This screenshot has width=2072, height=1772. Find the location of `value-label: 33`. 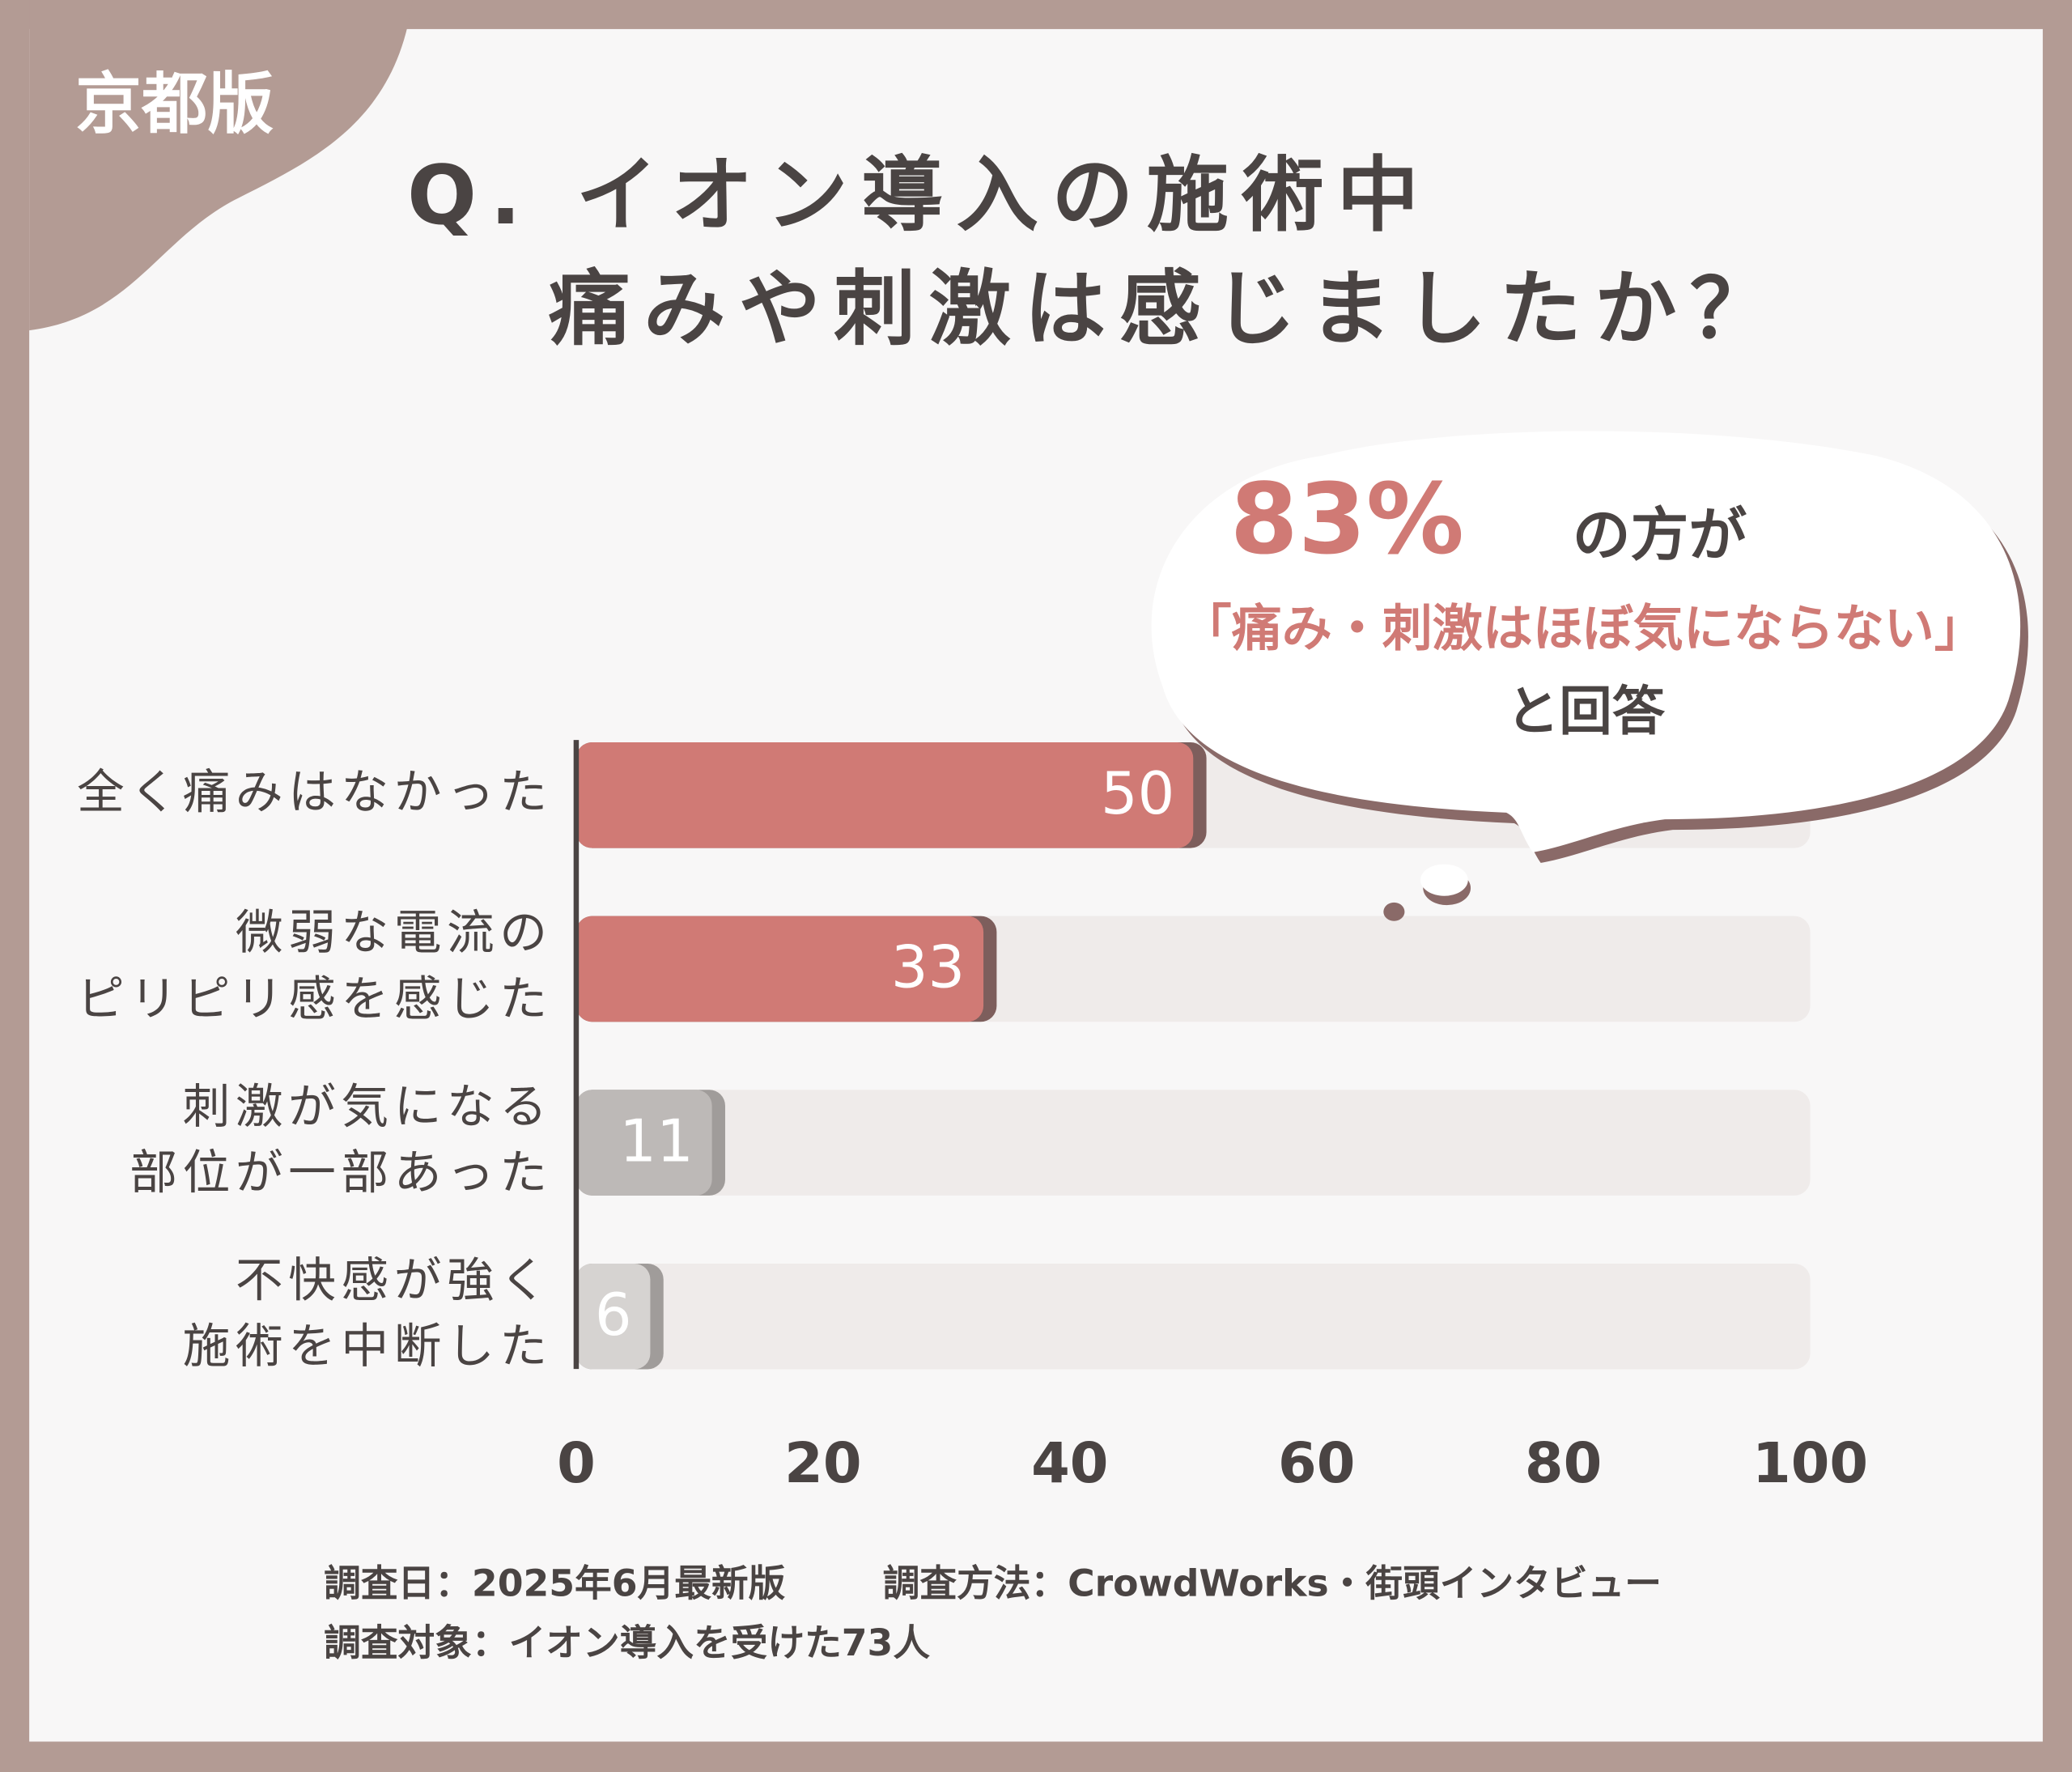

value-label: 33 is located at coordinates (928, 967).